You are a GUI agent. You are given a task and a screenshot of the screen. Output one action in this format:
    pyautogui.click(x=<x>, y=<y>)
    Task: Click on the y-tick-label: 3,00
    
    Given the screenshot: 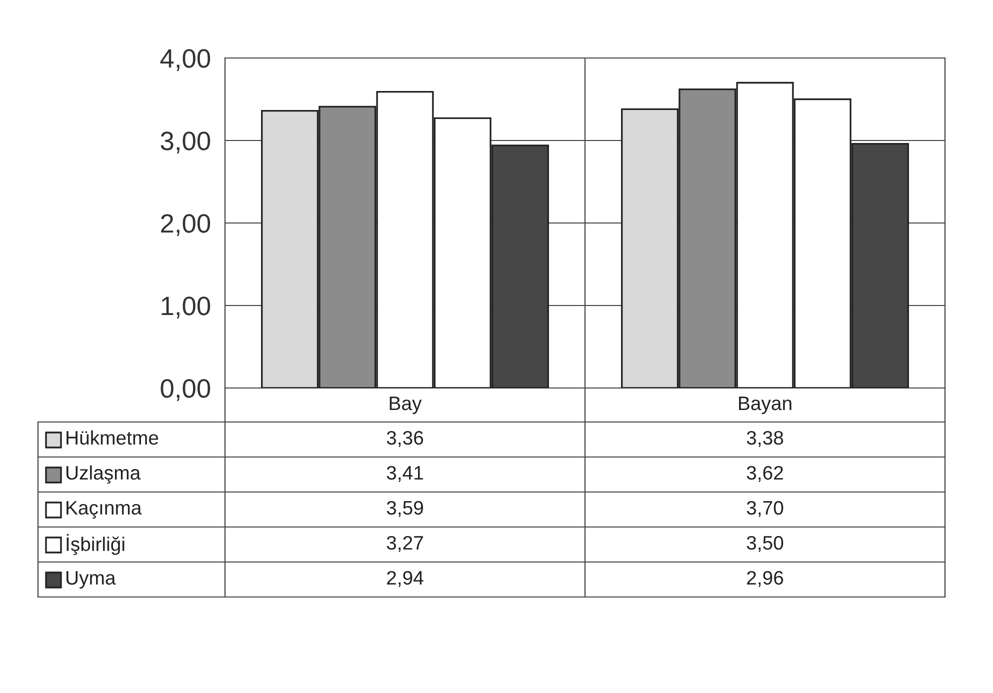 What is the action you would take?
    pyautogui.click(x=185, y=143)
    